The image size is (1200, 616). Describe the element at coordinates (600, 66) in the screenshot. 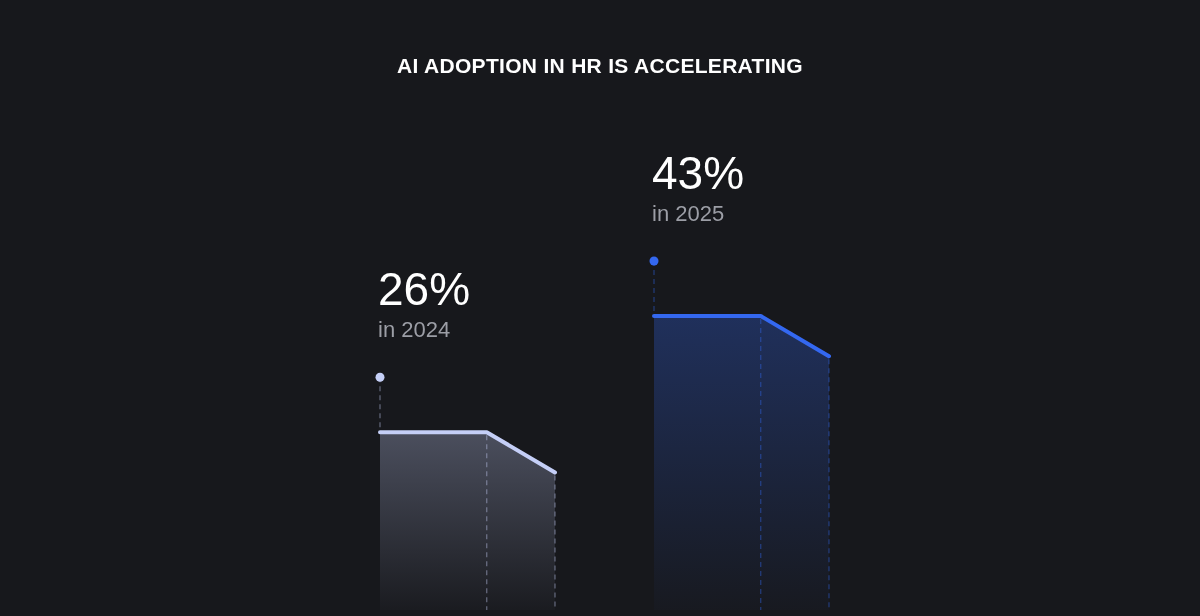

I see `chart-title: AI ADOPTION IN HR IS ACCELERATING` at that location.